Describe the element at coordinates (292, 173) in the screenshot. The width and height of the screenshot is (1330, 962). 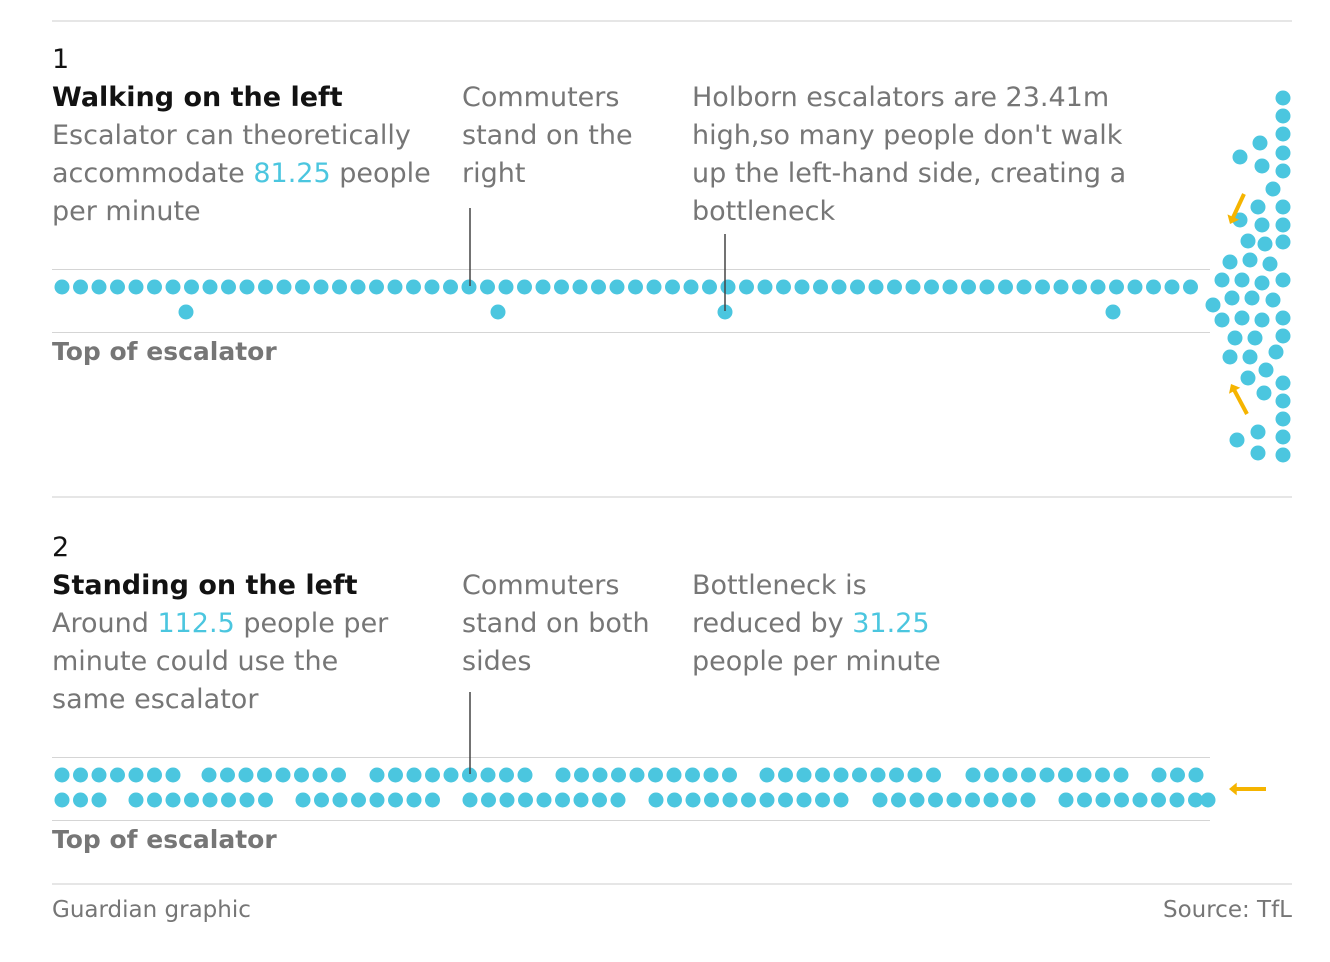
I see `panel1-capacity-value: 81.25` at that location.